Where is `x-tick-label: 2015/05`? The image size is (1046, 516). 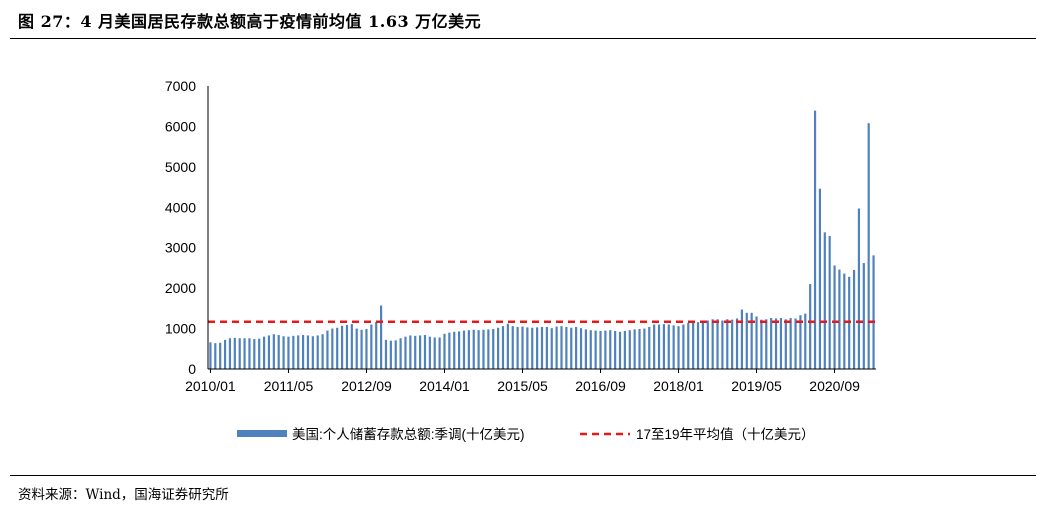
x-tick-label: 2015/05 is located at coordinates (522, 386).